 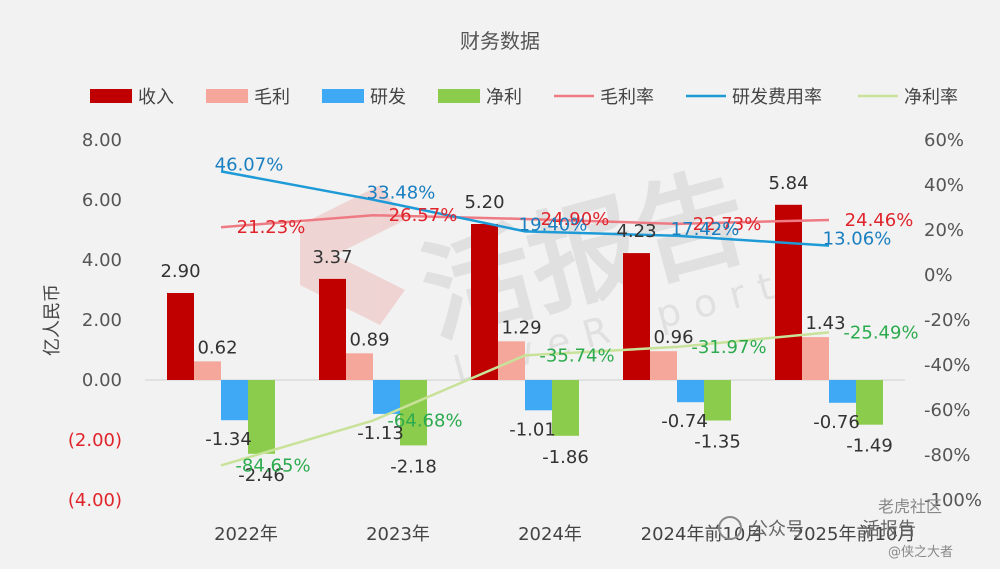 I want to click on line-label-gross-margin: 26.57%, so click(x=423, y=215).